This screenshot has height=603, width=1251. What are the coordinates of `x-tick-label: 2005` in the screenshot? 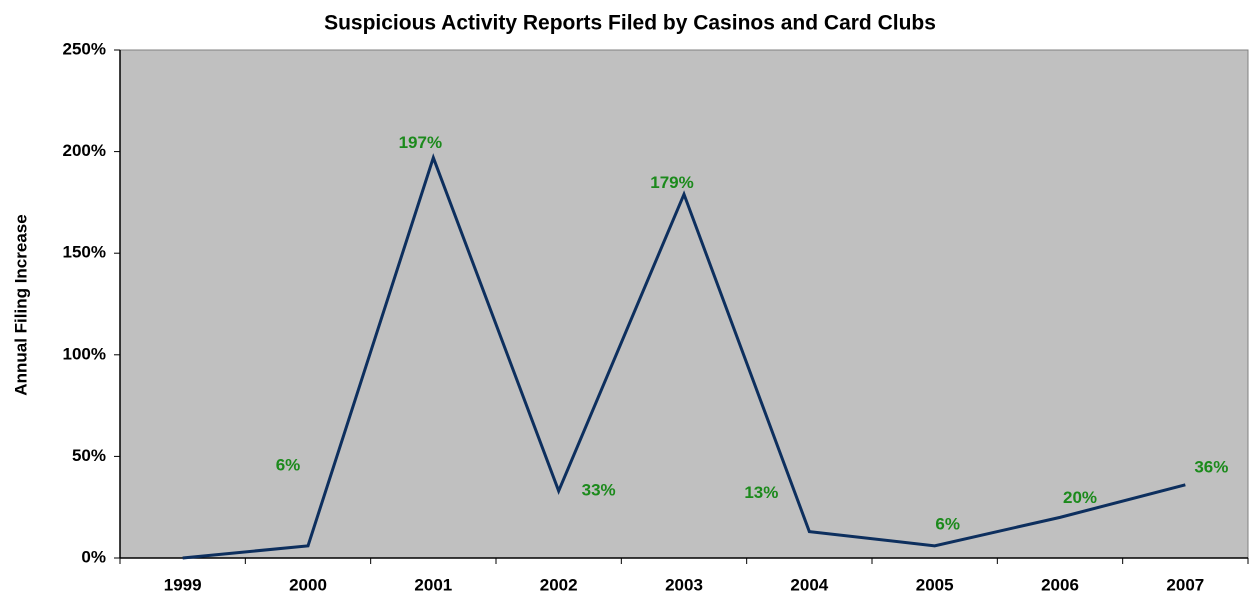 It's located at (935, 584).